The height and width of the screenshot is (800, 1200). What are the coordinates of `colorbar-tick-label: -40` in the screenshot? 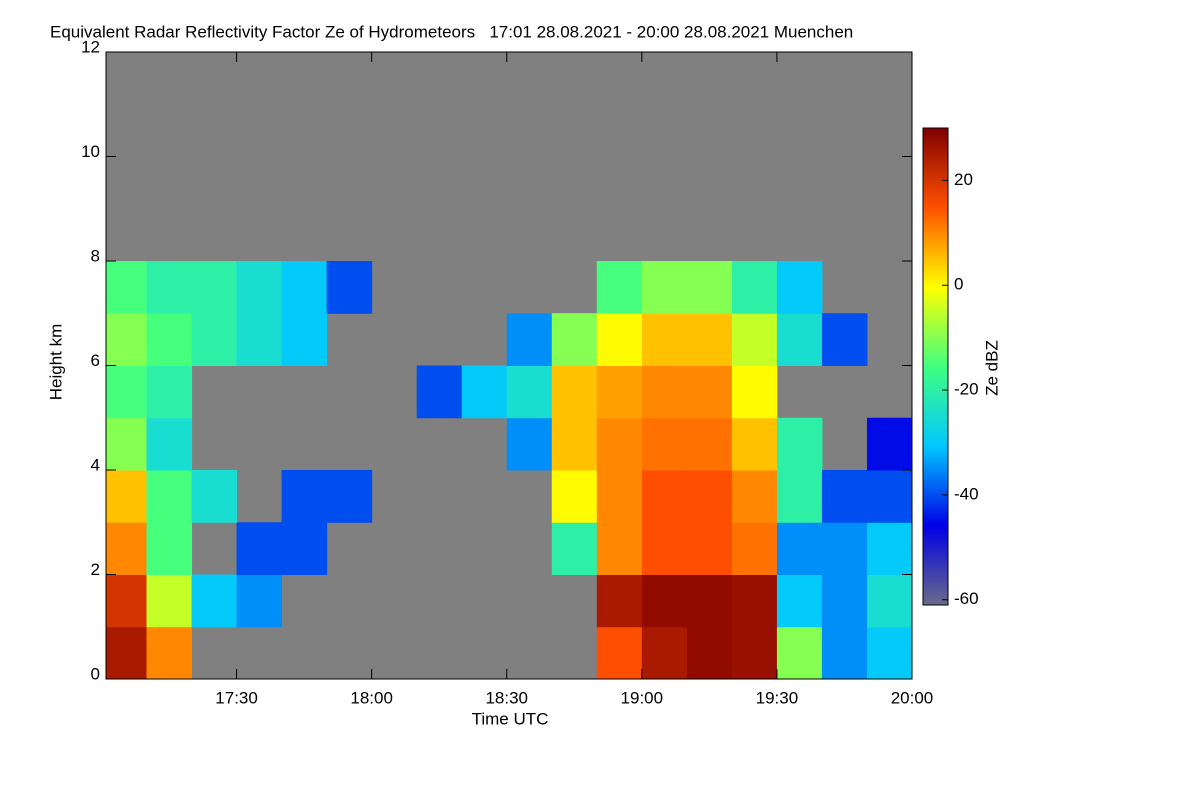 It's located at (966, 493).